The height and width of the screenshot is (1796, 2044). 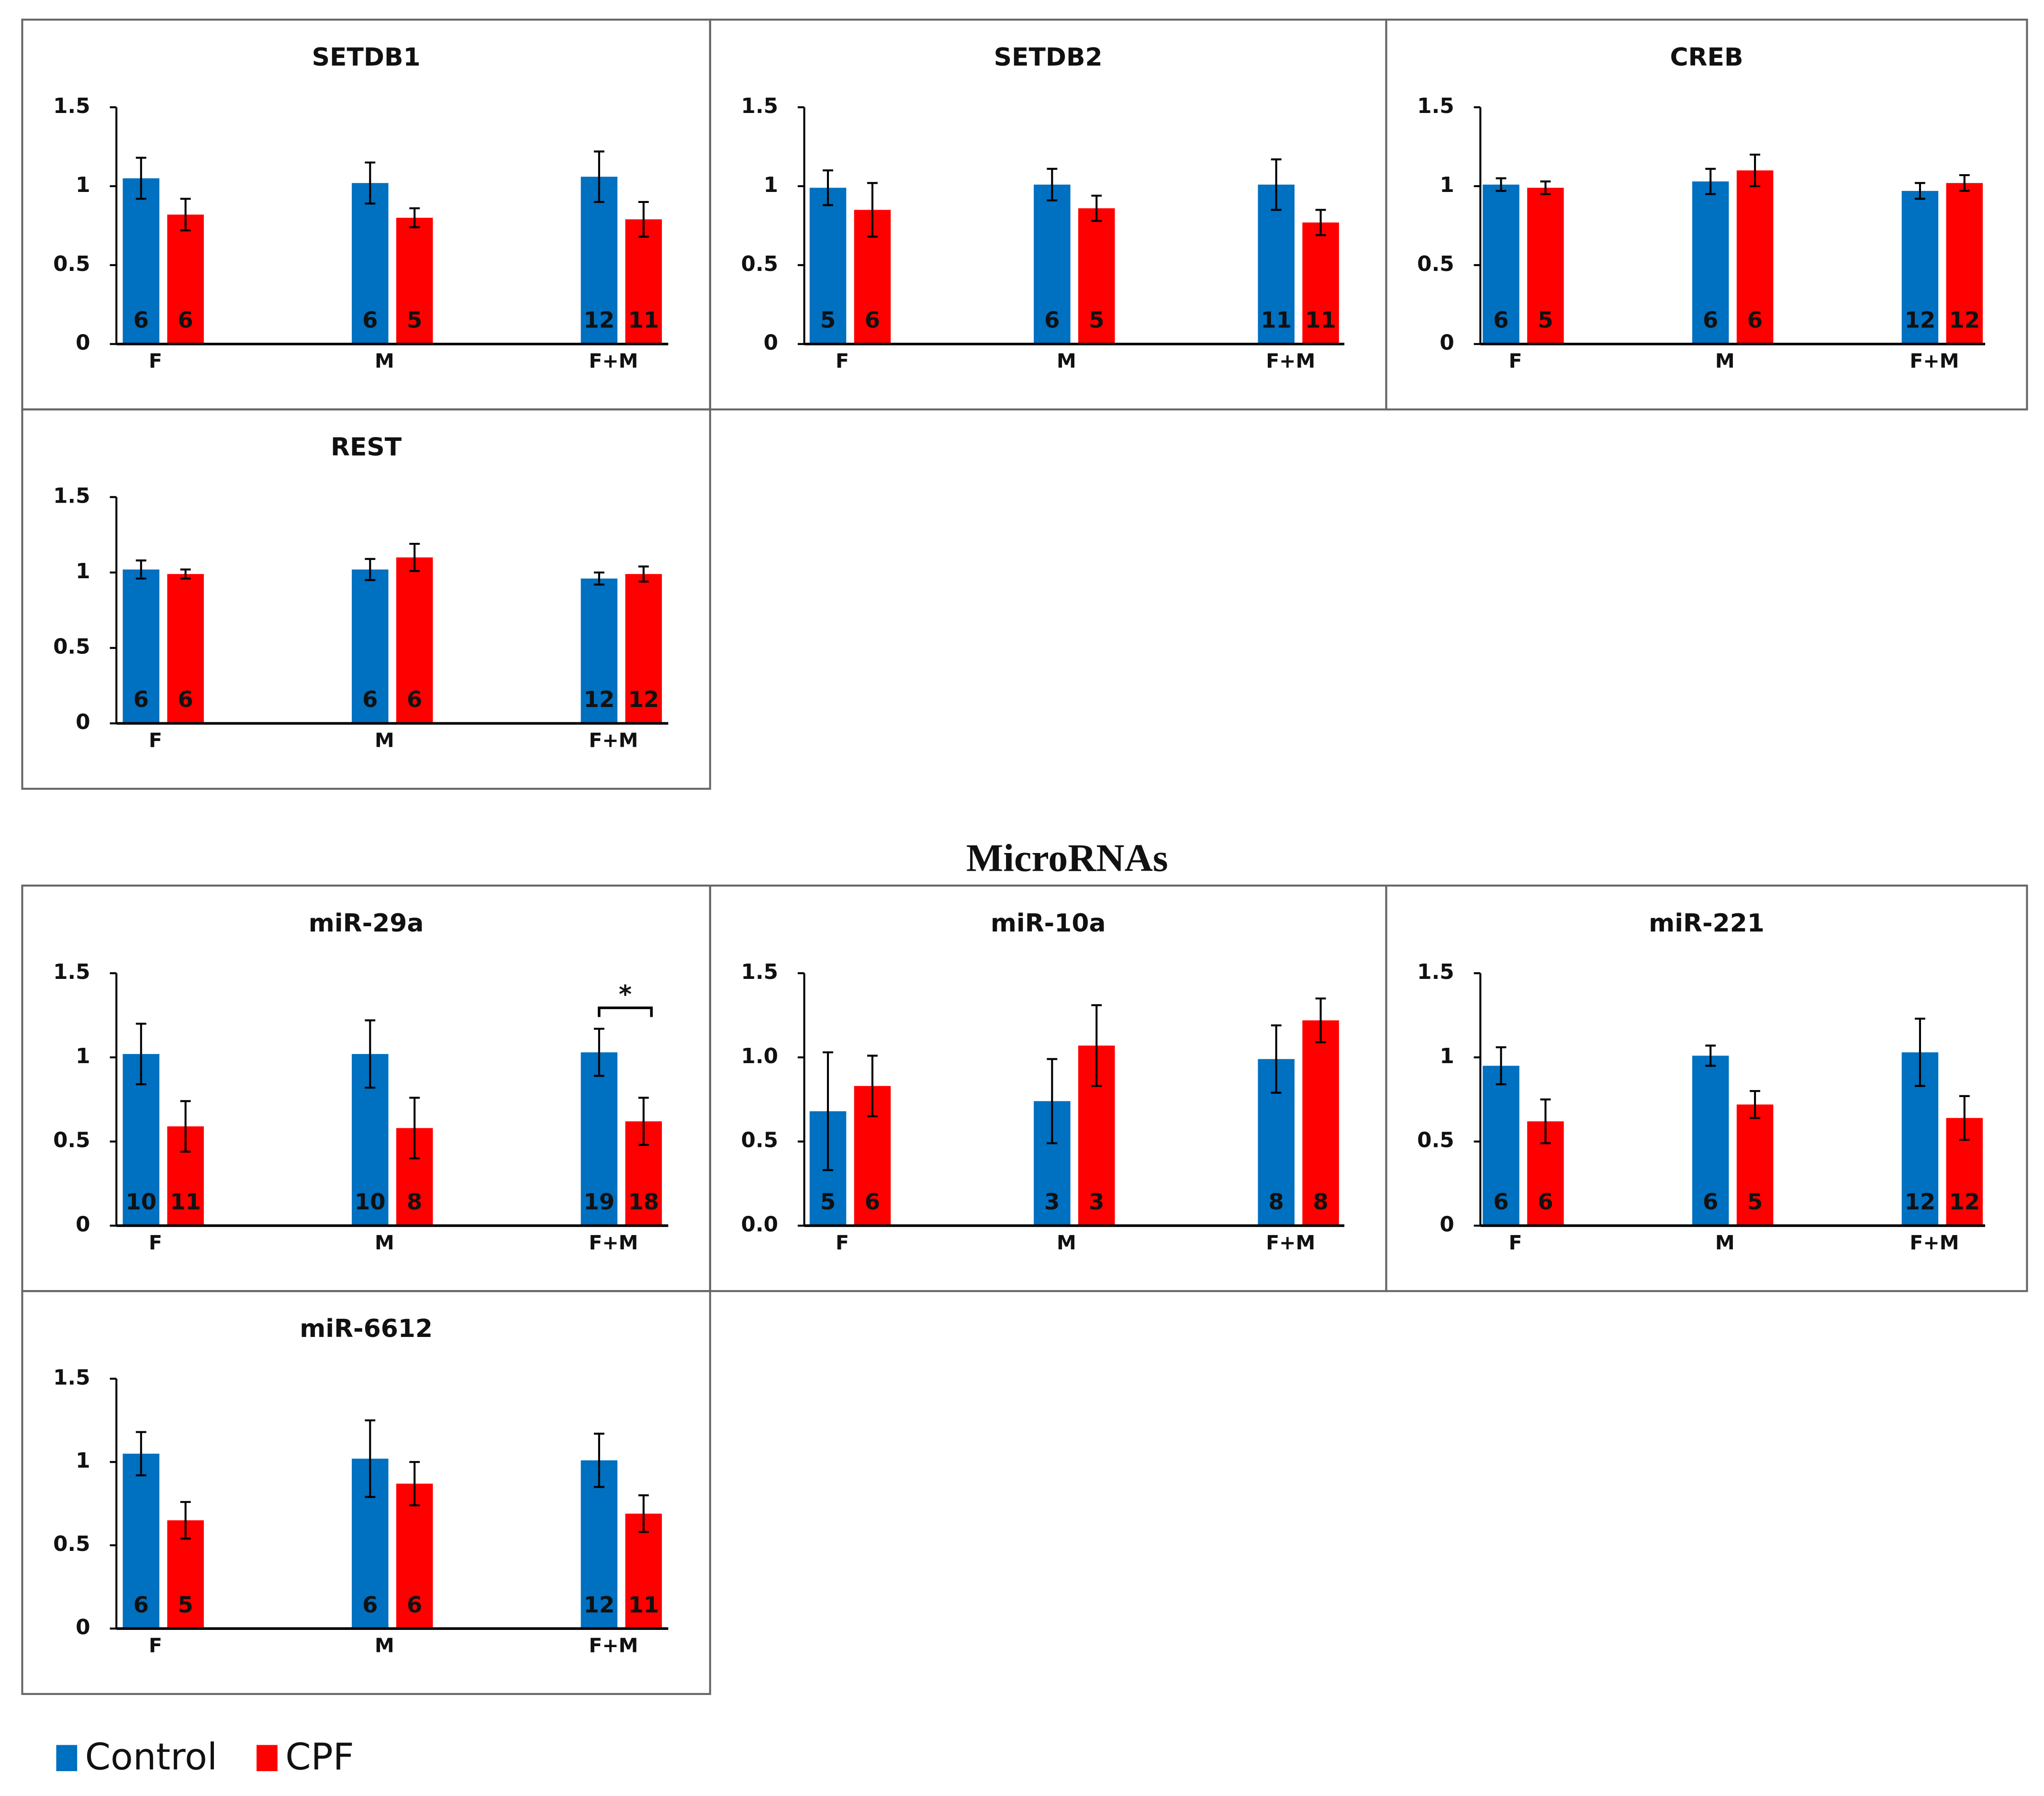 What do you see at coordinates (599, 1202) in the screenshot?
I see `n-label: 19` at bounding box center [599, 1202].